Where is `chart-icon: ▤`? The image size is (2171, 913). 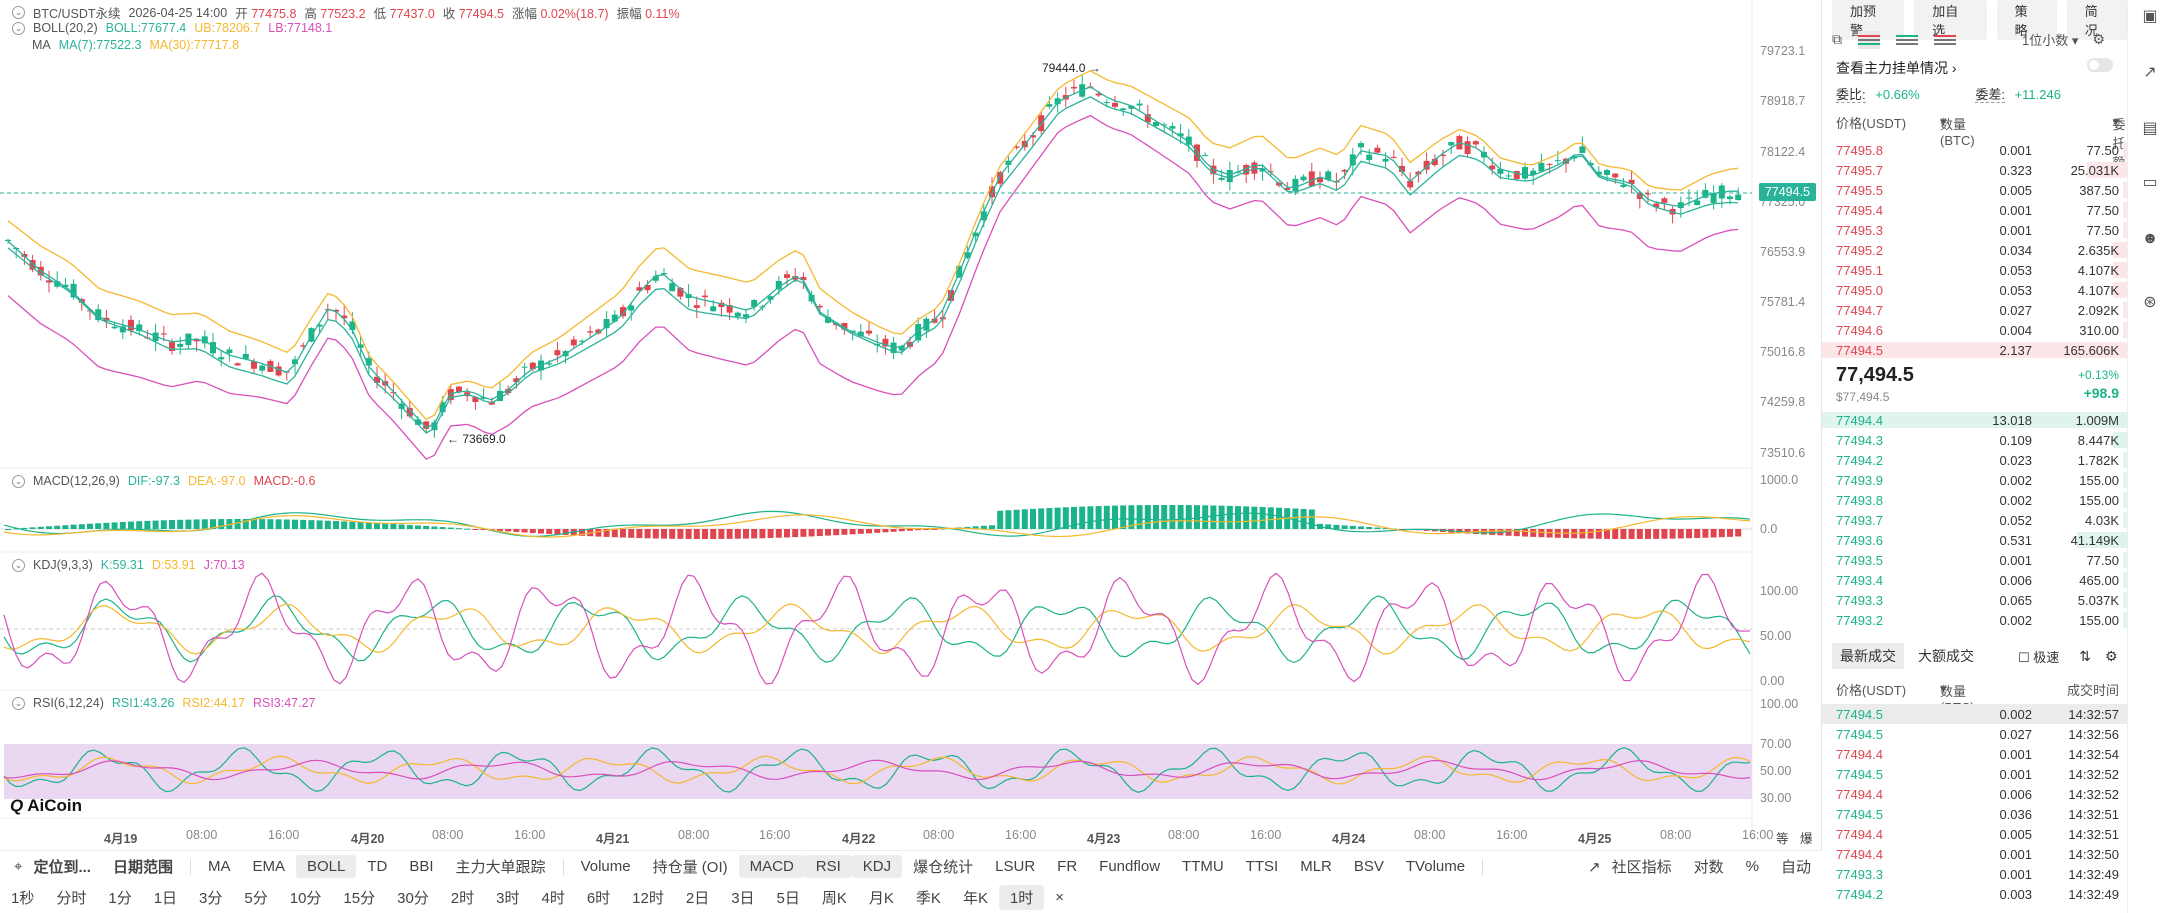
chart-icon: ▤ is located at coordinates (2150, 128).